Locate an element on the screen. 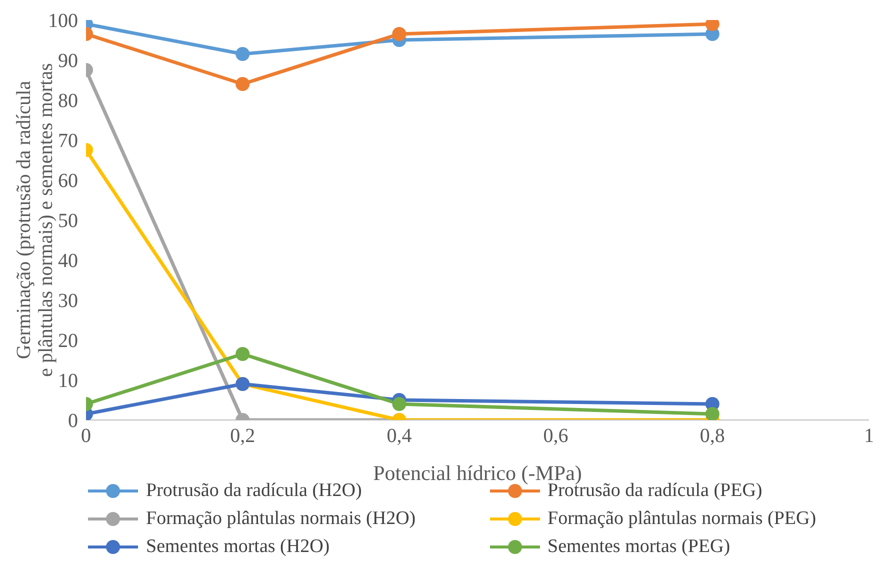  x-tick-label: 0,6 is located at coordinates (555, 436).